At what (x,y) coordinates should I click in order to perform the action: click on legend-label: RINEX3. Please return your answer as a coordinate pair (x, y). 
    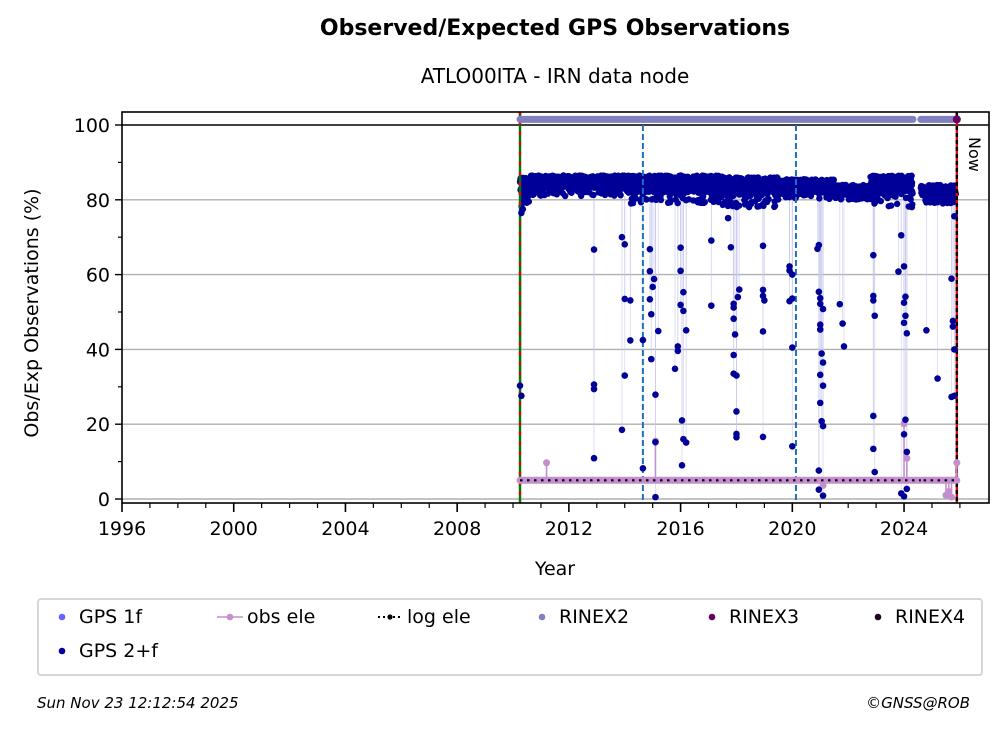
    Looking at the image, I should click on (764, 617).